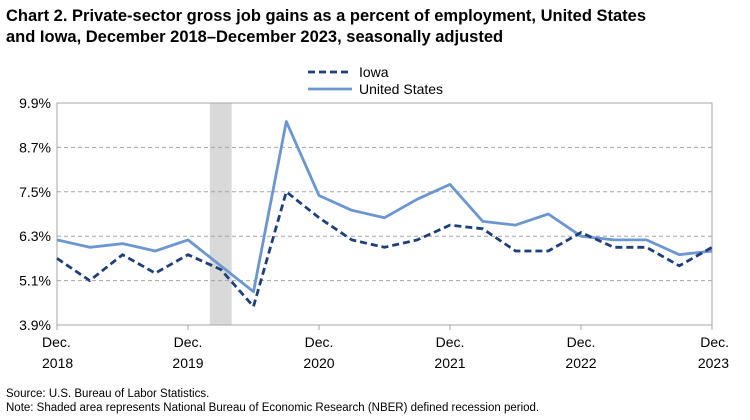  Describe the element at coordinates (318, 363) in the screenshot. I see `x-tick-label: 2020` at that location.